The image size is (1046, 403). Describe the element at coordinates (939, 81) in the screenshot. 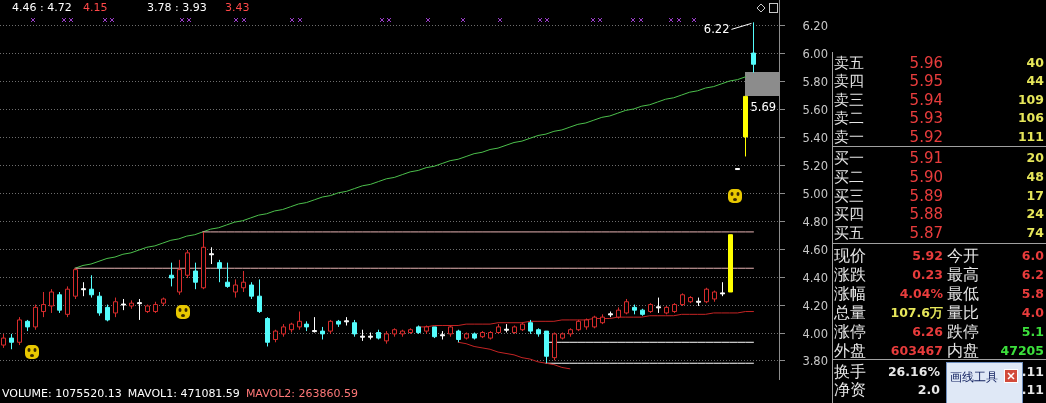

I see `order-book-row: 卖四 5.95 44` at that location.